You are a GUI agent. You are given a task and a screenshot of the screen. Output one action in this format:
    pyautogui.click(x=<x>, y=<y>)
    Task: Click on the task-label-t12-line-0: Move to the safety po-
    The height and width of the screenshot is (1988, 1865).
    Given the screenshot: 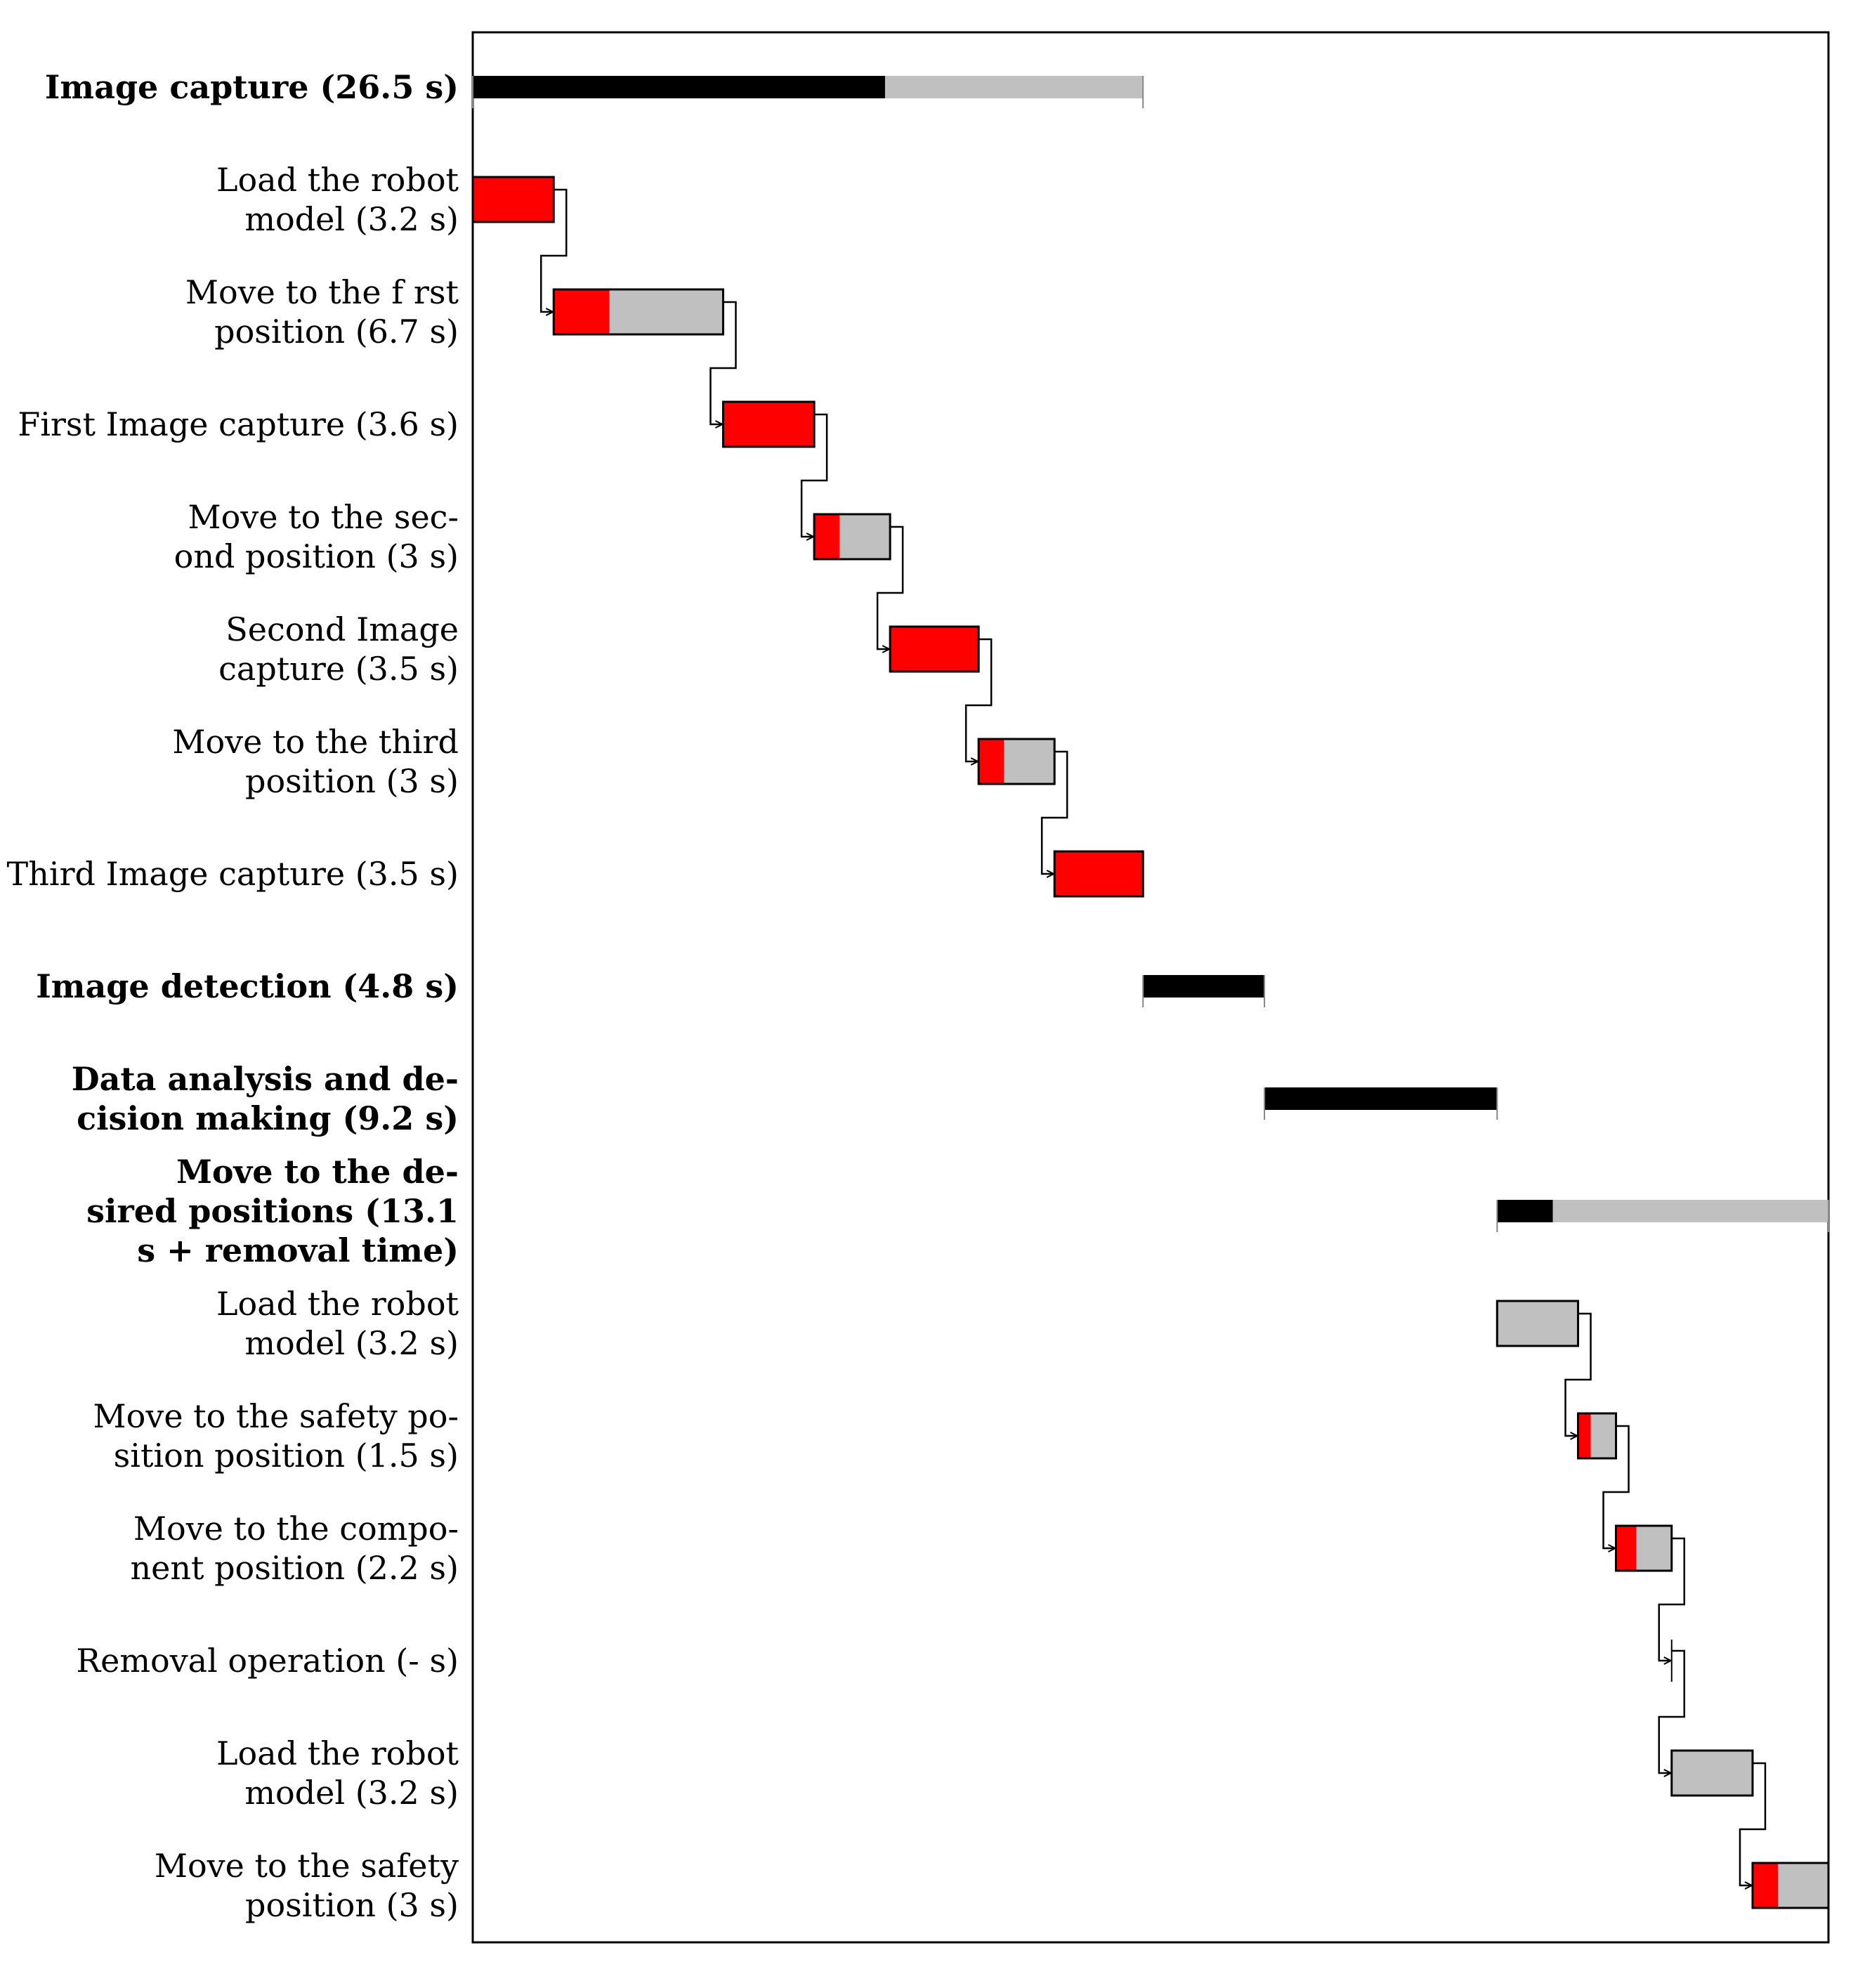 What is the action you would take?
    pyautogui.click(x=276, y=1416)
    